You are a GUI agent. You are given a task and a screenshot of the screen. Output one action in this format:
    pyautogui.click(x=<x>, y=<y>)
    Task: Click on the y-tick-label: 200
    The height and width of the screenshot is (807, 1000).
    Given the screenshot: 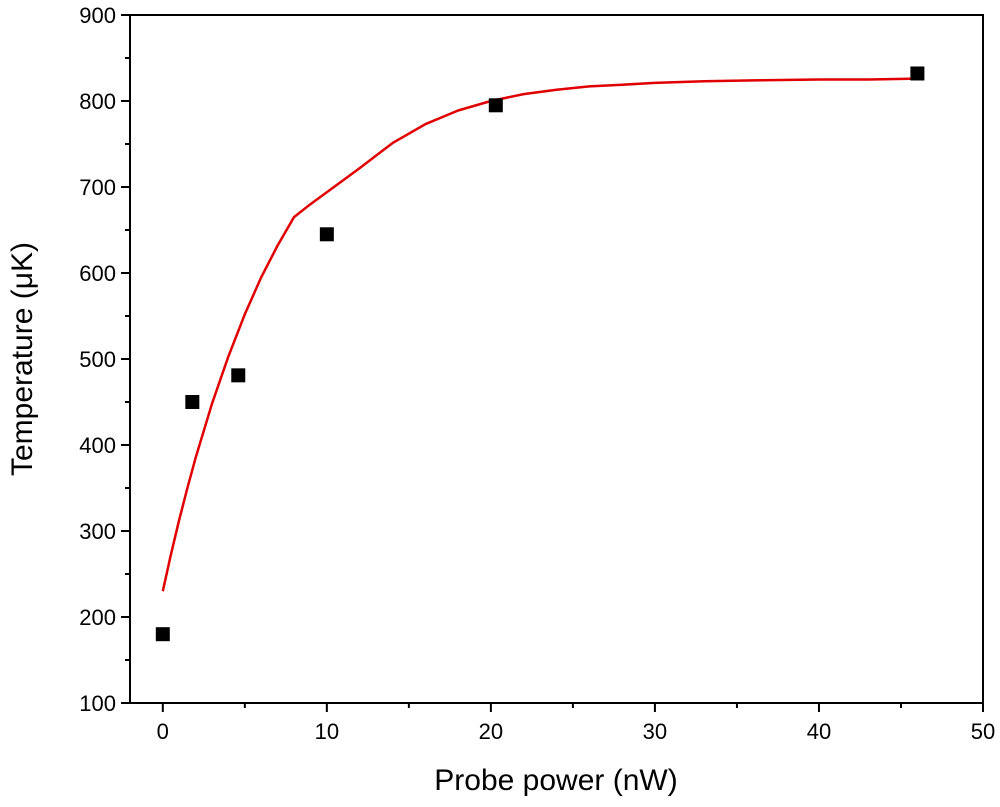 What is the action you would take?
    pyautogui.click(x=97, y=617)
    